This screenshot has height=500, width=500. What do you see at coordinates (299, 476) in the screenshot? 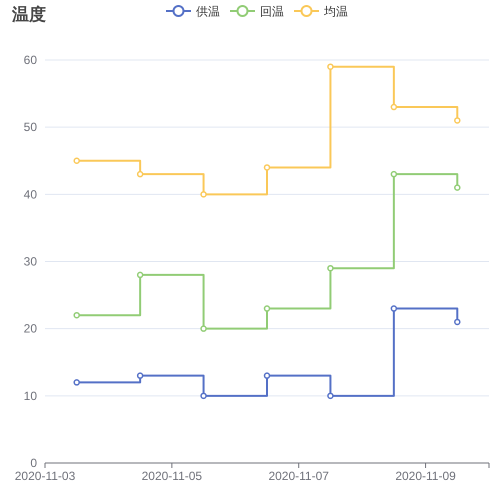
I see `x-tick-label: 2020-11-07` at bounding box center [299, 476].